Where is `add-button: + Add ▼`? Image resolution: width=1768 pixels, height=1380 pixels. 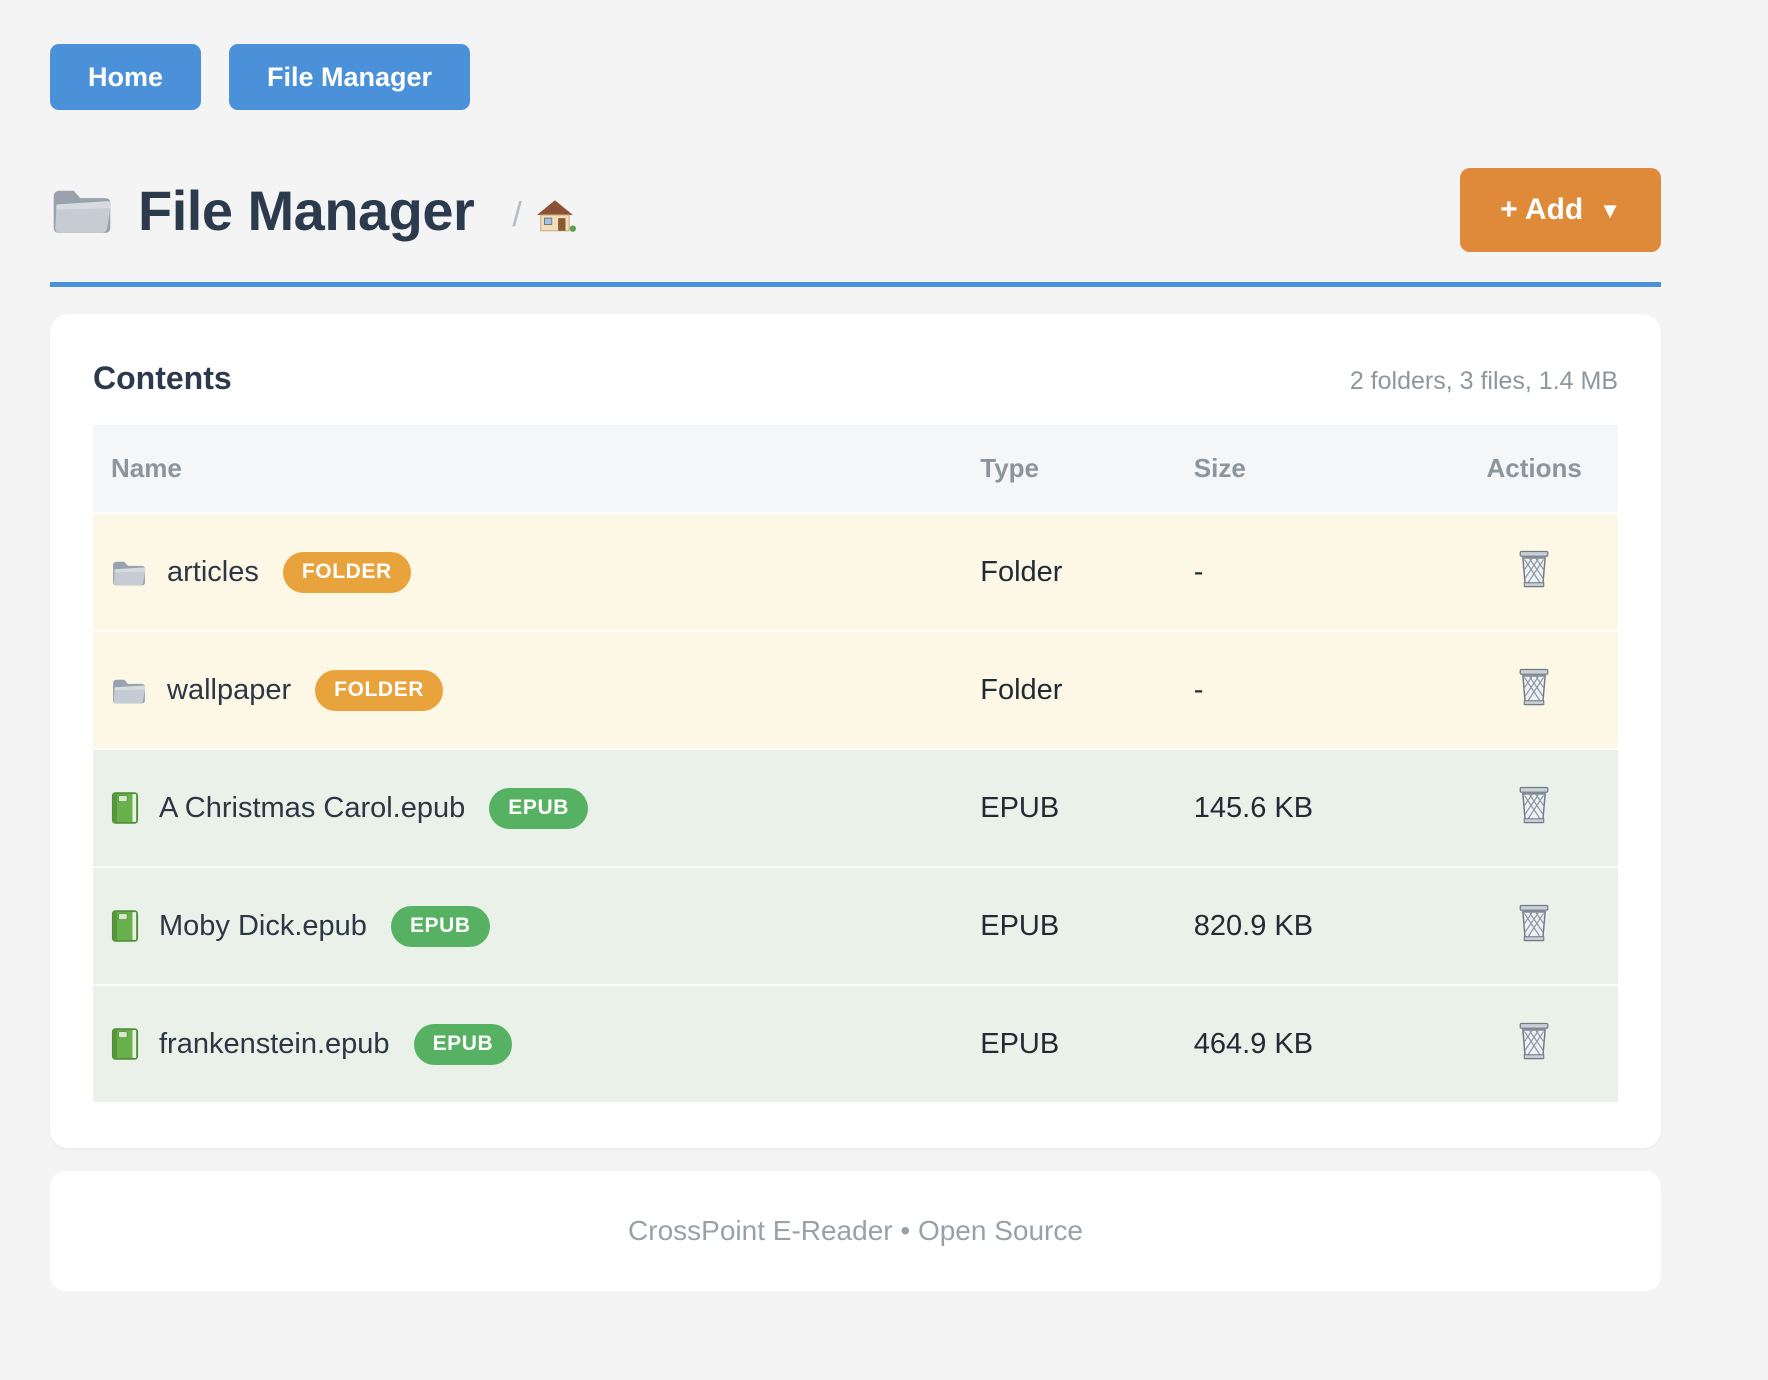 add-button: + Add ▼ is located at coordinates (1560, 210).